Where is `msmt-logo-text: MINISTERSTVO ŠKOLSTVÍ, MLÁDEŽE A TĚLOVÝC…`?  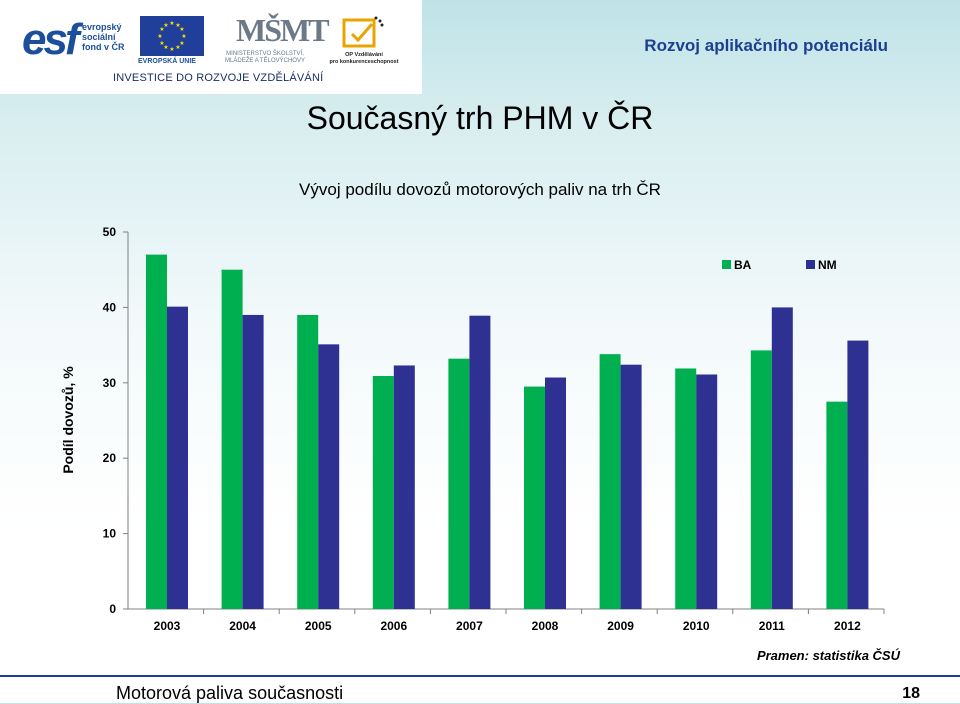 msmt-logo-text: MINISTERSTVO ŠKOLSTVÍ, MLÁDEŽE A TĚLOVÝC… is located at coordinates (265, 57).